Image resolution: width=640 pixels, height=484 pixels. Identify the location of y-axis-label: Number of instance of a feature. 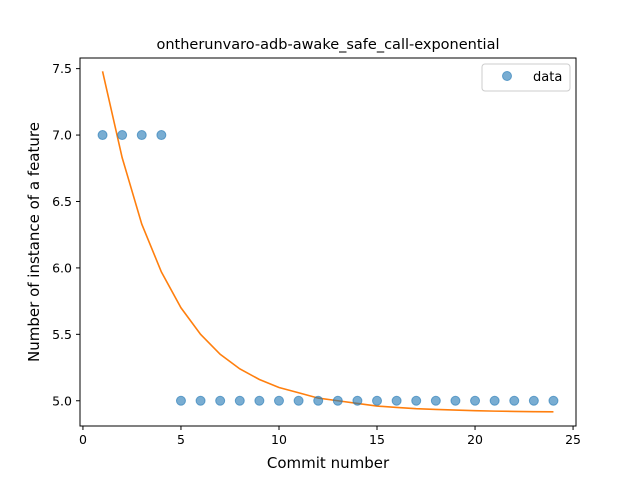
(34, 242).